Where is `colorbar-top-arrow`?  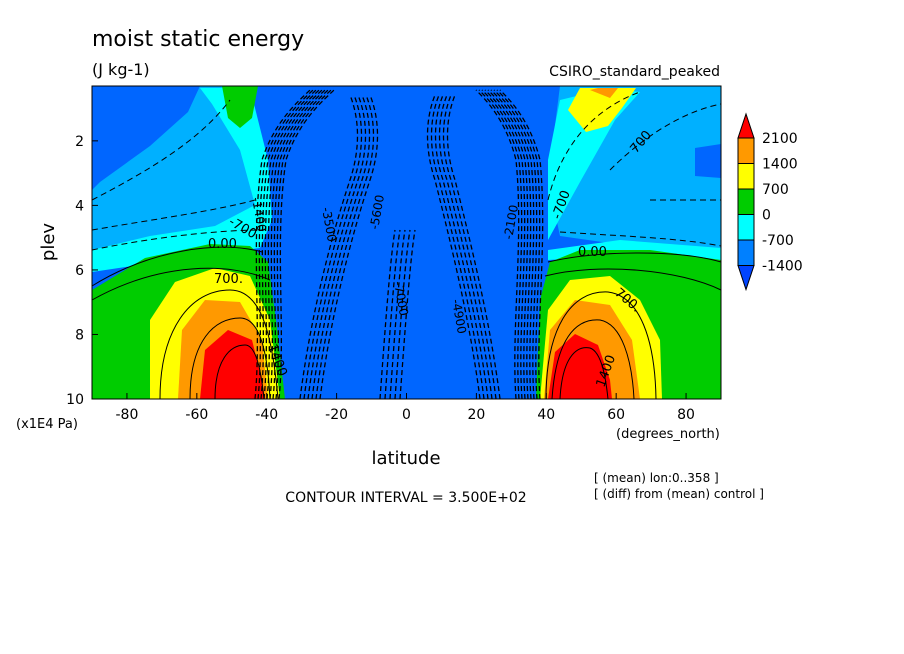 colorbar-top-arrow is located at coordinates (746, 125).